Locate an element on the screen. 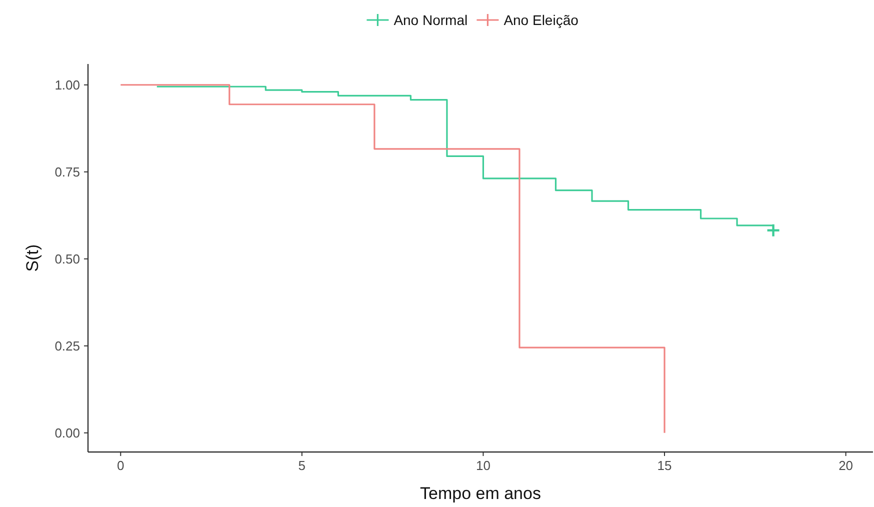  y-tick-label: 0.00 is located at coordinates (67, 432).